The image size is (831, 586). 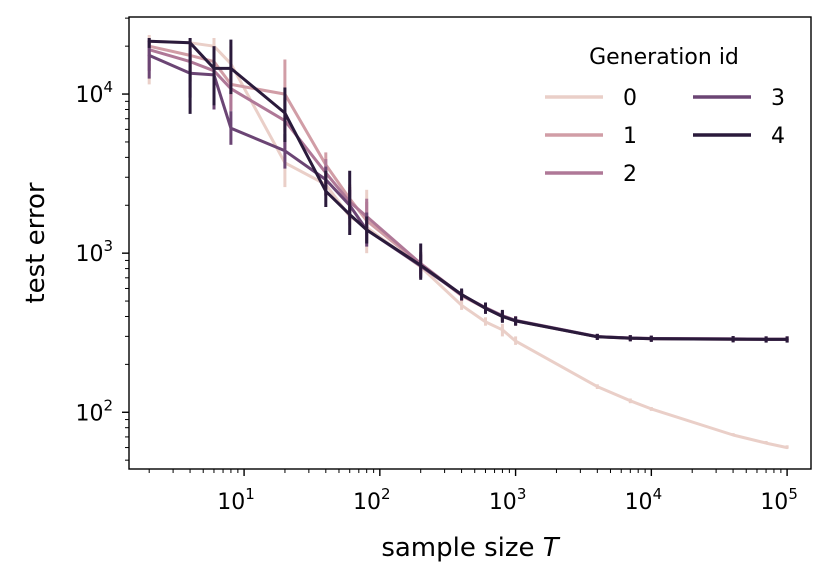 I want to click on legend-entry-3: 3, so click(x=739, y=98).